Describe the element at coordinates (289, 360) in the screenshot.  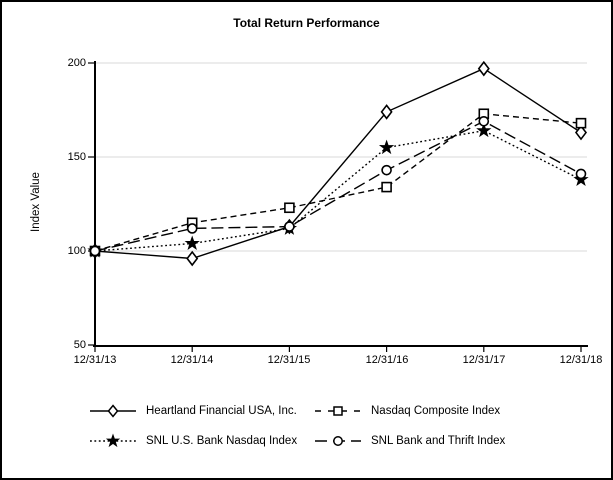
I see `x-tick-label-2015: 12/31/15` at that location.